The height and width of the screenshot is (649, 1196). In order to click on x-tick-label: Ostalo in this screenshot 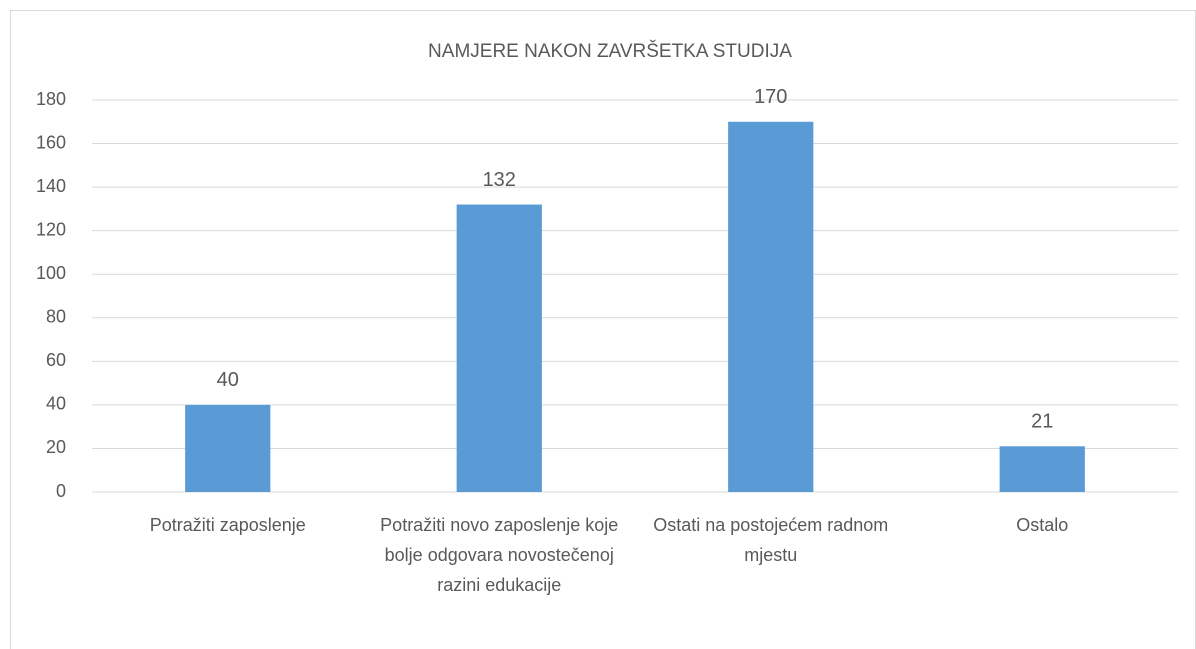, I will do `click(1042, 525)`.